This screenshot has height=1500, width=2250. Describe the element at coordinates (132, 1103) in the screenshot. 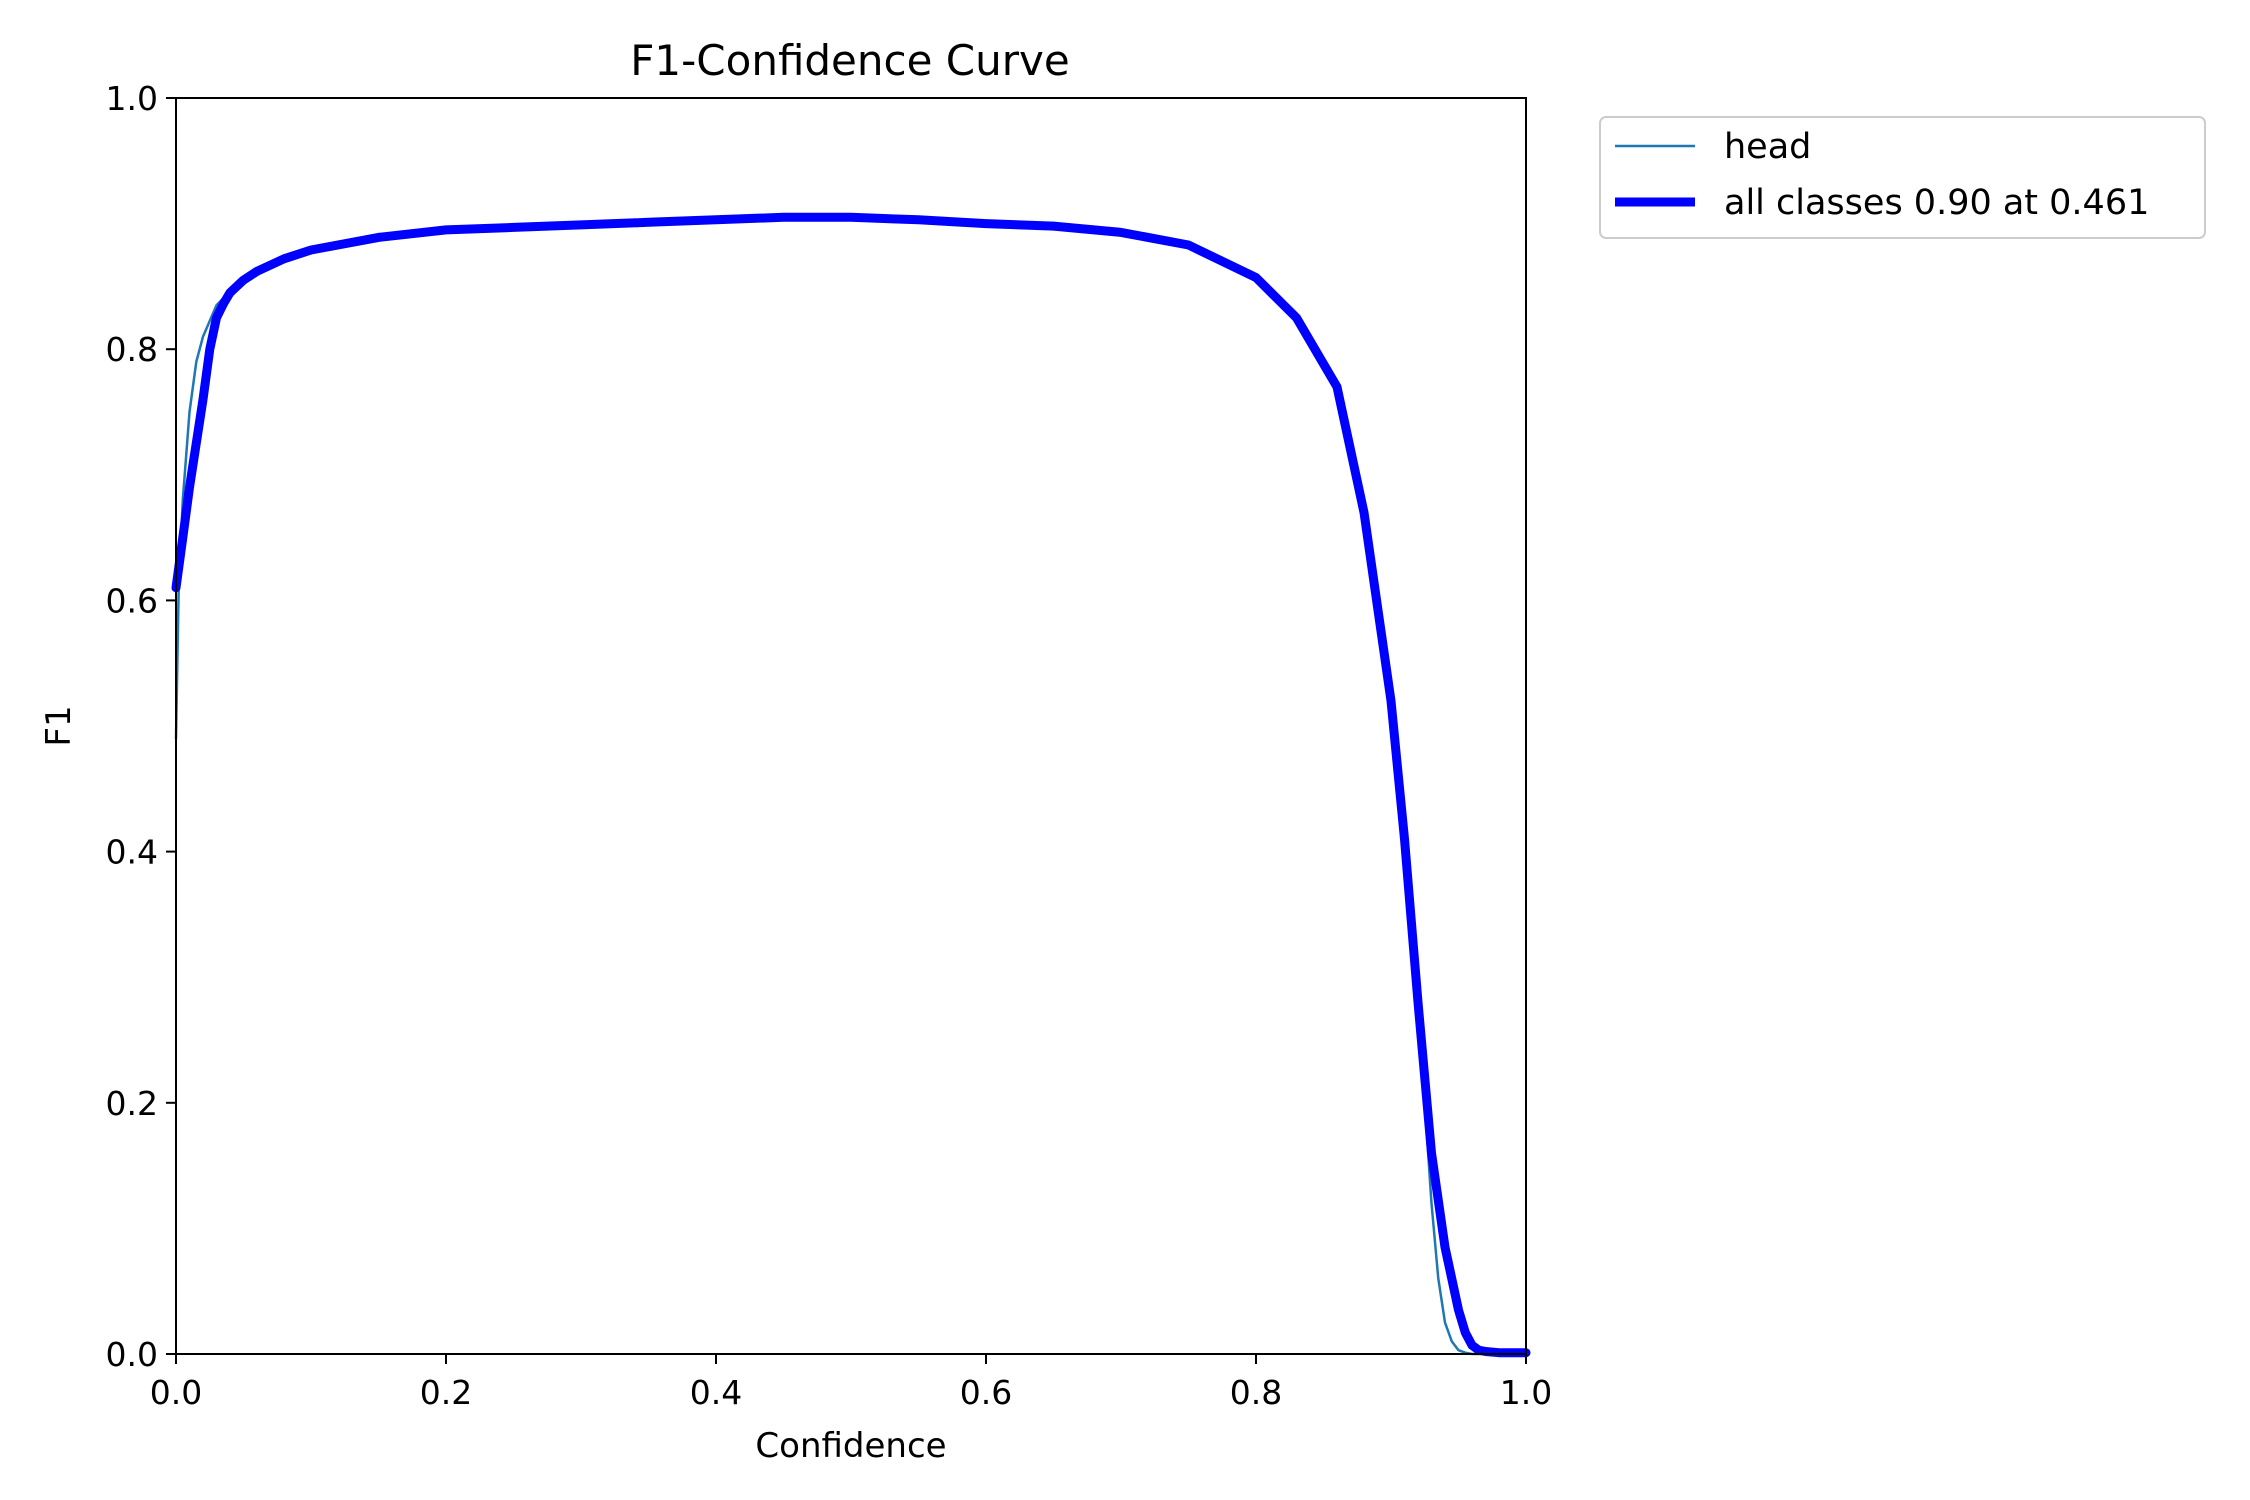

I see `y-tick-label: 0.2` at that location.